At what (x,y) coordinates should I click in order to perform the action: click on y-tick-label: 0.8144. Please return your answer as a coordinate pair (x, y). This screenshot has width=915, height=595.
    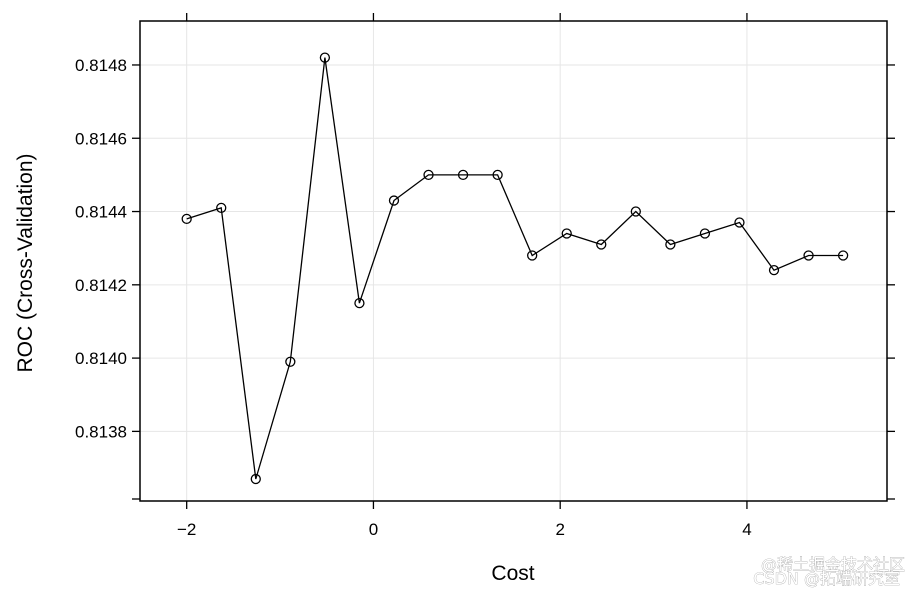
    Looking at the image, I should click on (101, 212).